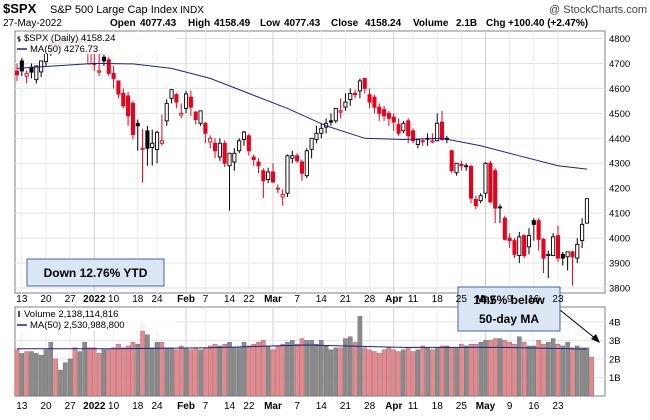 The width and height of the screenshot is (650, 420). Describe the element at coordinates (346, 406) in the screenshot. I see `volume-x-tick-label: 21` at that location.